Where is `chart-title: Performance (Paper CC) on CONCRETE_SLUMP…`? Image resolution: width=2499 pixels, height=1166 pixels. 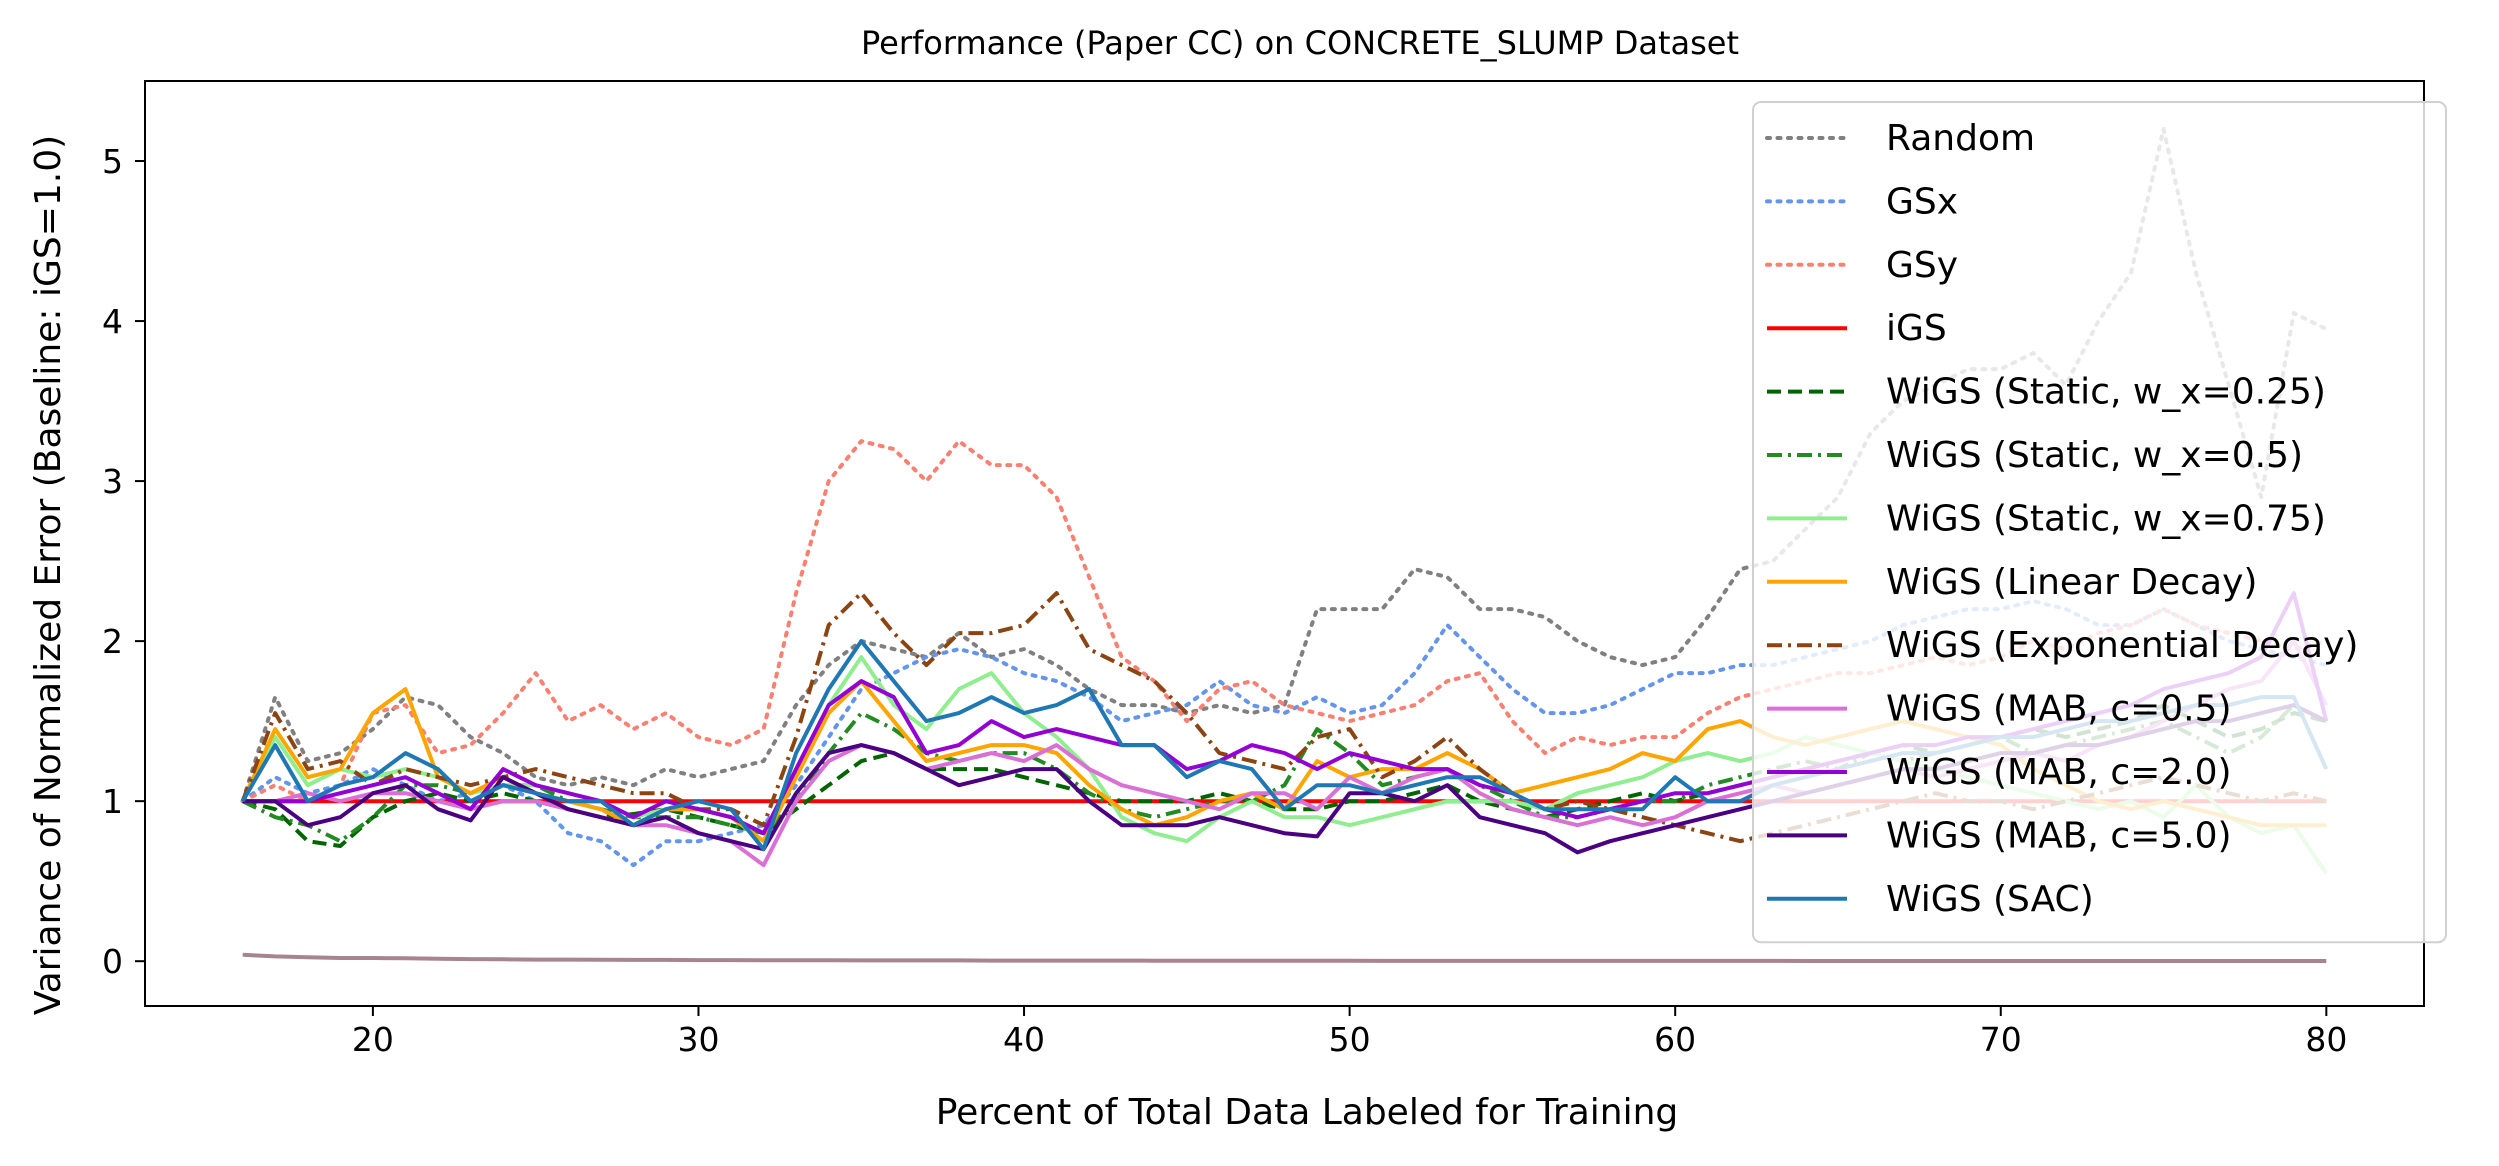 chart-title: Performance (Paper CC) on CONCRETE_SLUMP… is located at coordinates (1300, 43).